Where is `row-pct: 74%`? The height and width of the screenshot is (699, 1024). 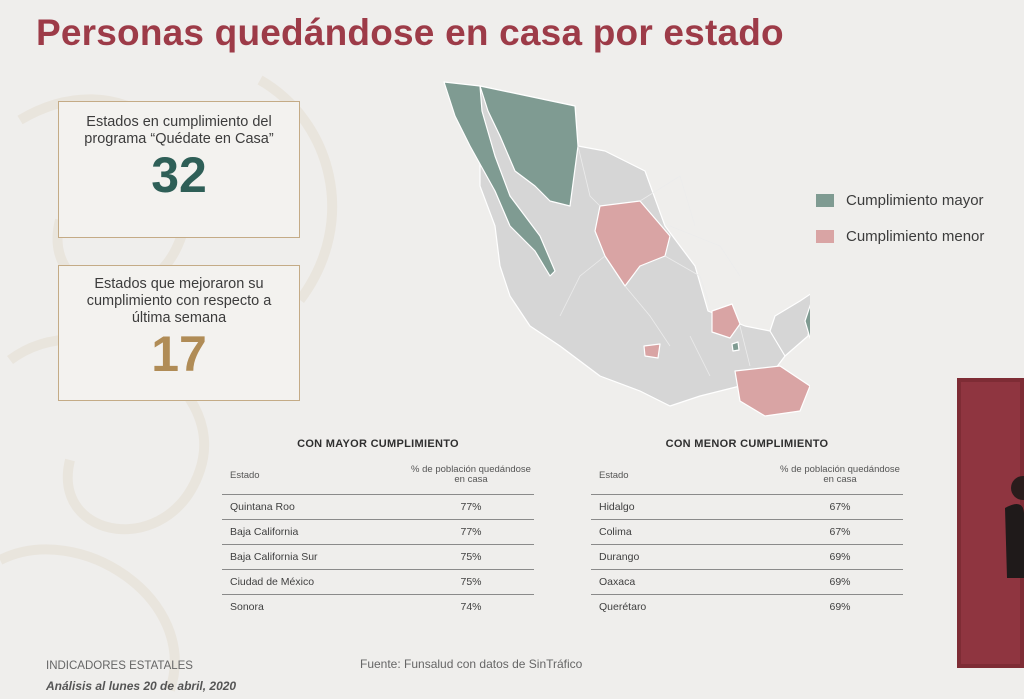
row-pct: 74% is located at coordinates (471, 607).